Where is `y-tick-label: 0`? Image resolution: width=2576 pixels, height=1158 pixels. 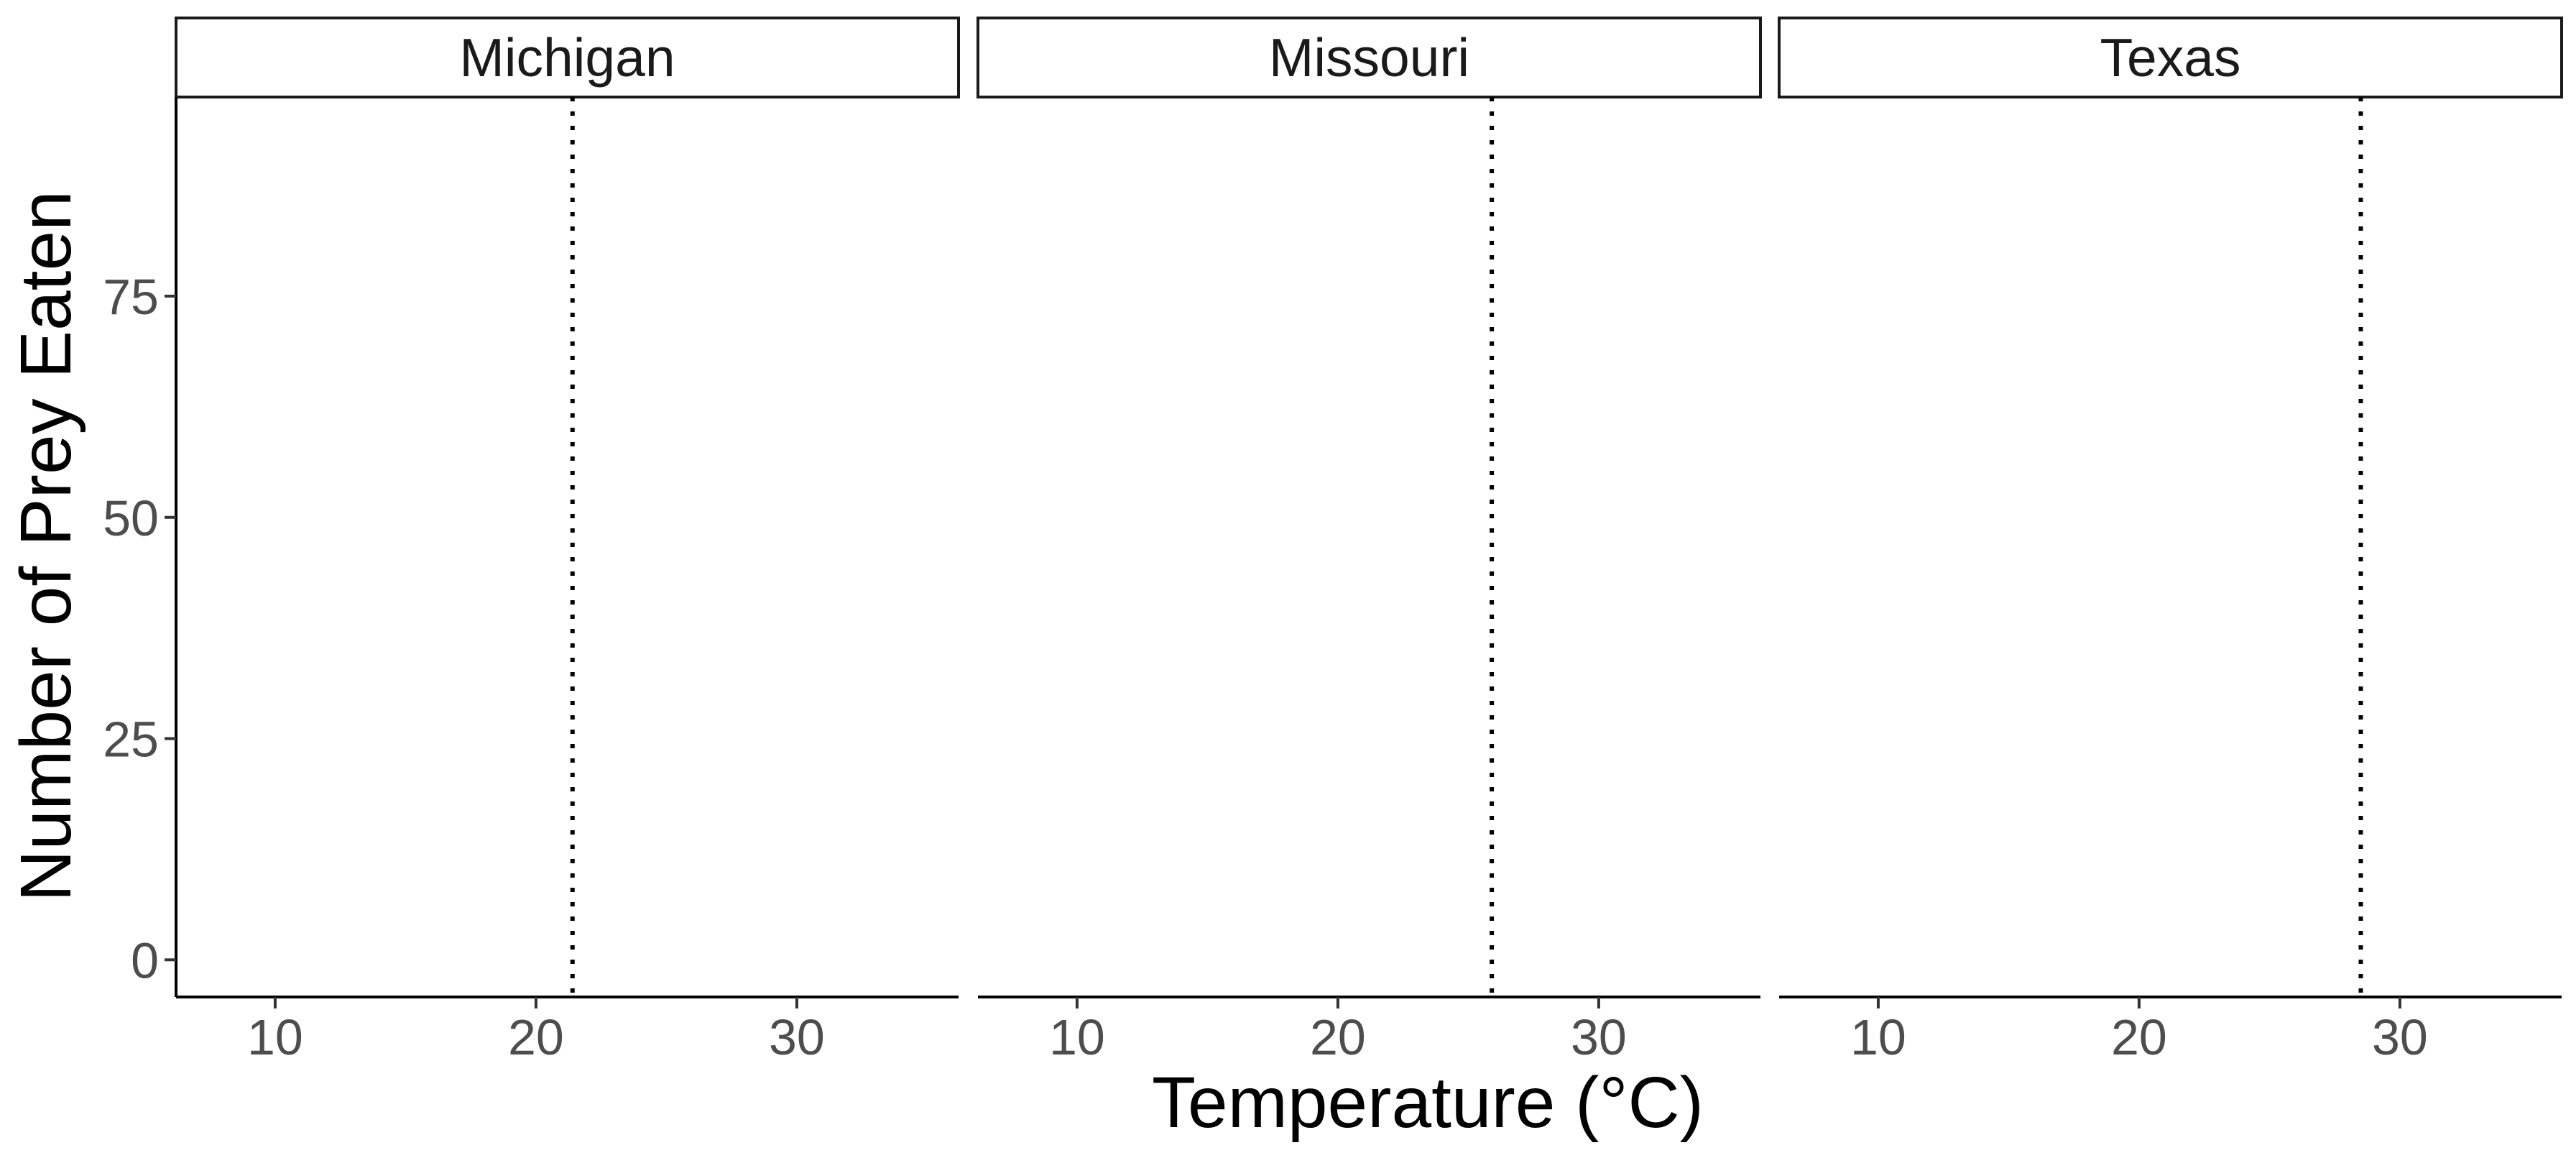 y-tick-label: 0 is located at coordinates (145, 960).